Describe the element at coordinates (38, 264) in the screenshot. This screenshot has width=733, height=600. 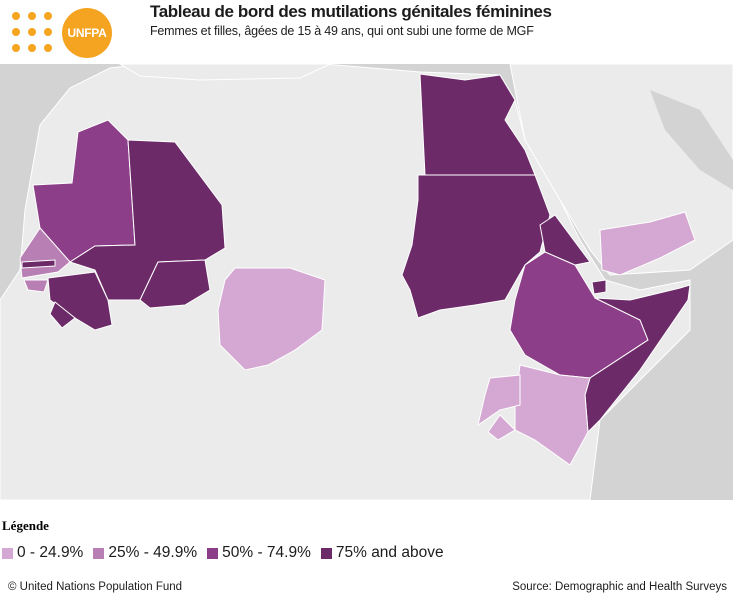
I see `region-gambia` at that location.